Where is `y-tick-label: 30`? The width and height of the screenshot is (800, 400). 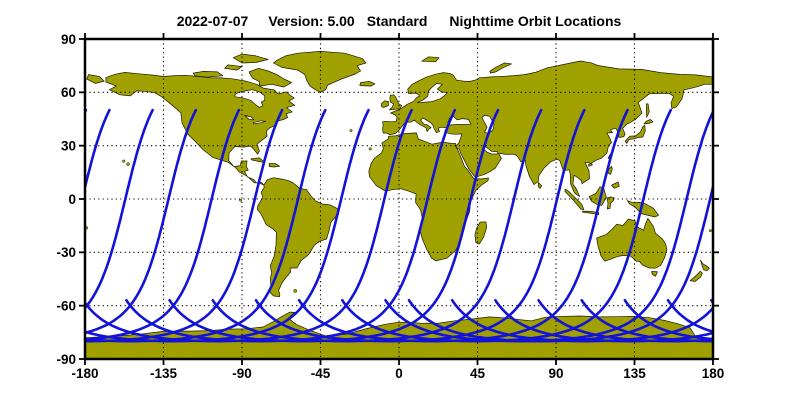 y-tick-label: 30 is located at coordinates (68, 145).